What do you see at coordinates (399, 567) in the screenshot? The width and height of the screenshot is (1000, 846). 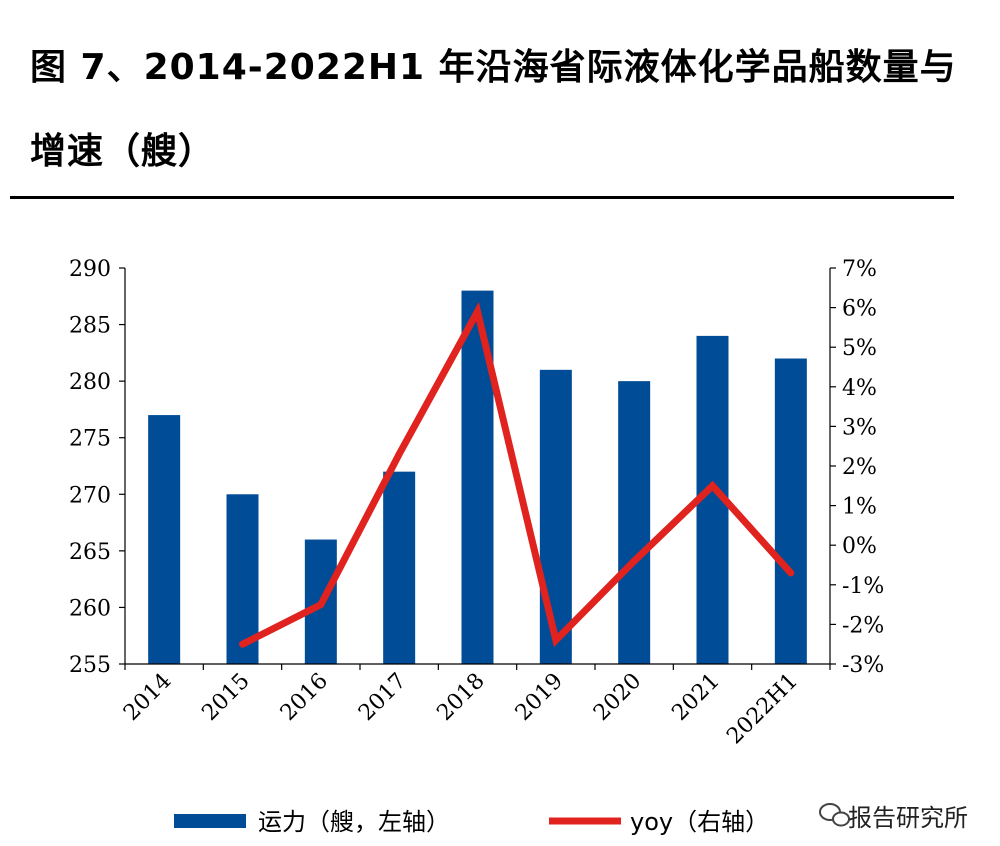 I see `bar-2017` at bounding box center [399, 567].